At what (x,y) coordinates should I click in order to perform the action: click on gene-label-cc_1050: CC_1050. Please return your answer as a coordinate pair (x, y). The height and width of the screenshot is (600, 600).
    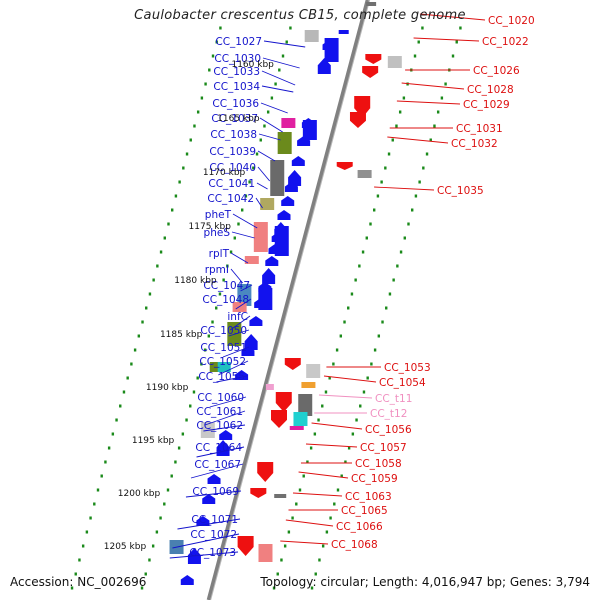
    Looking at the image, I should click on (223, 331).